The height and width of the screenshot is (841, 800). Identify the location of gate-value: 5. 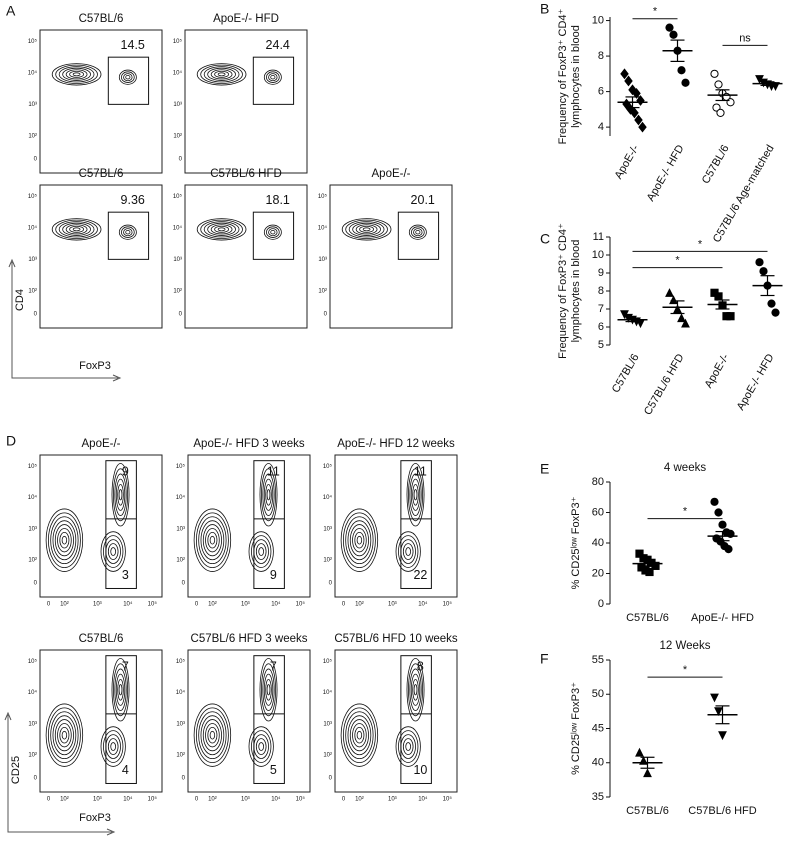
(273, 770).